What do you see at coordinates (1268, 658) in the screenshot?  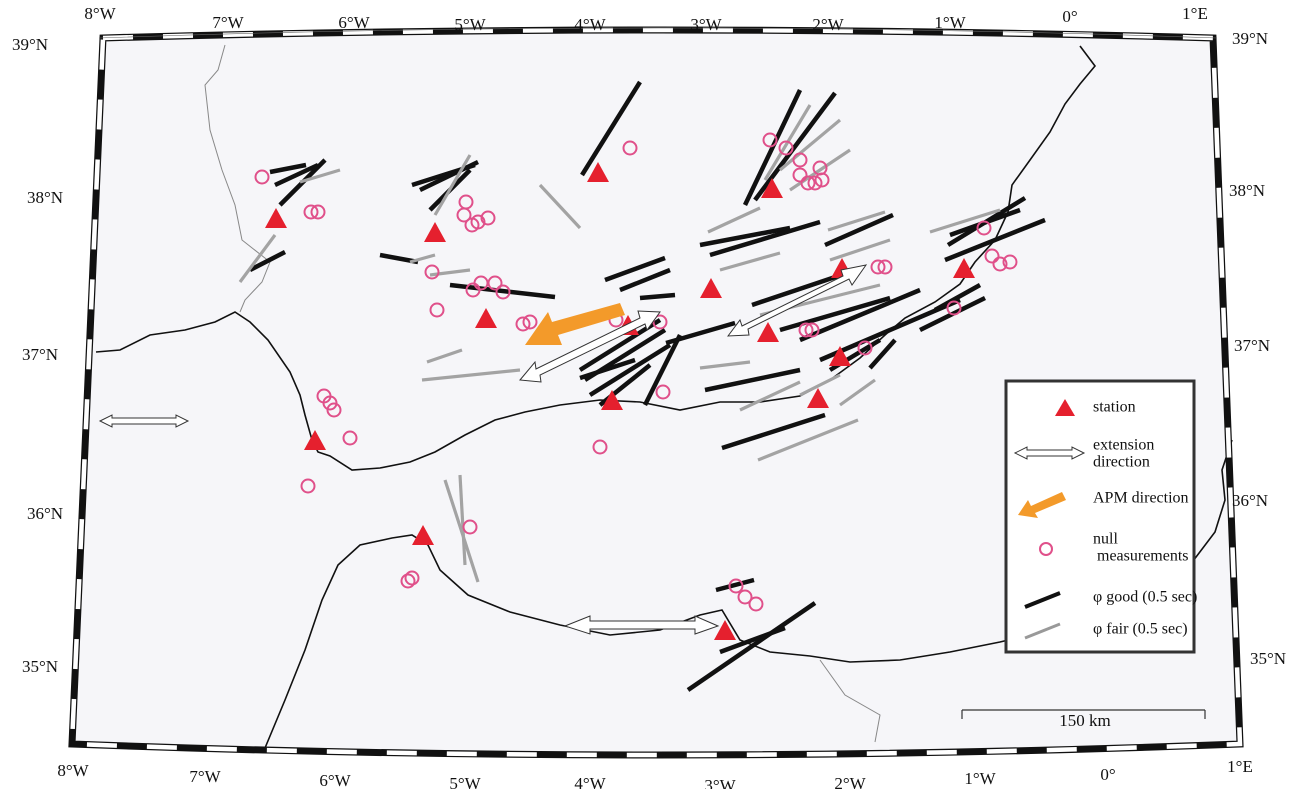 I see `coordinate-label: 35°N` at bounding box center [1268, 658].